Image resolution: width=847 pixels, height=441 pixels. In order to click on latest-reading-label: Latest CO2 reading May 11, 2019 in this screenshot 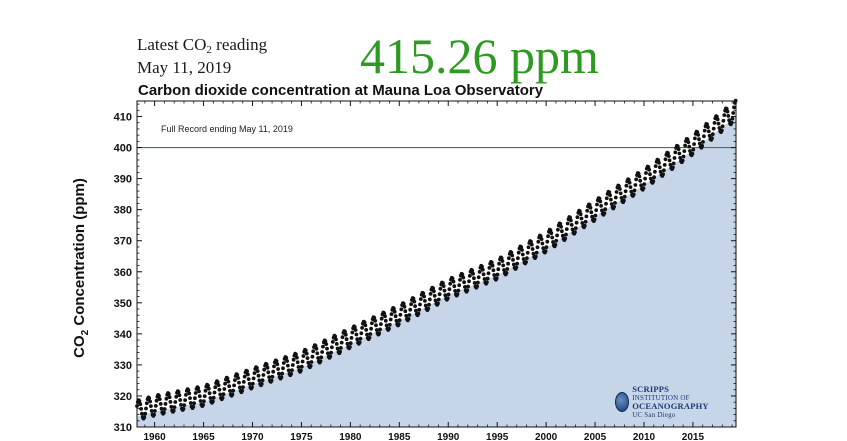, I will do `click(202, 56)`.